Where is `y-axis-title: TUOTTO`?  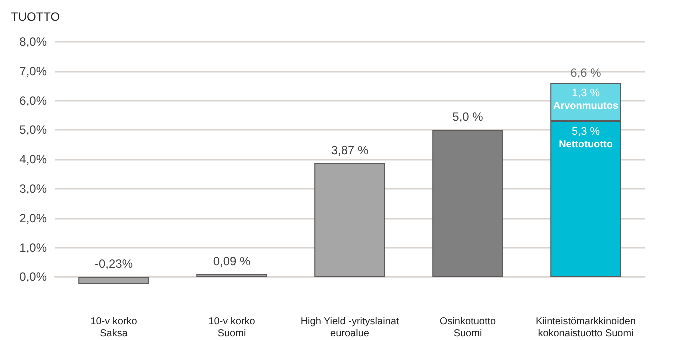 y-axis-title: TUOTTO is located at coordinates (35, 17).